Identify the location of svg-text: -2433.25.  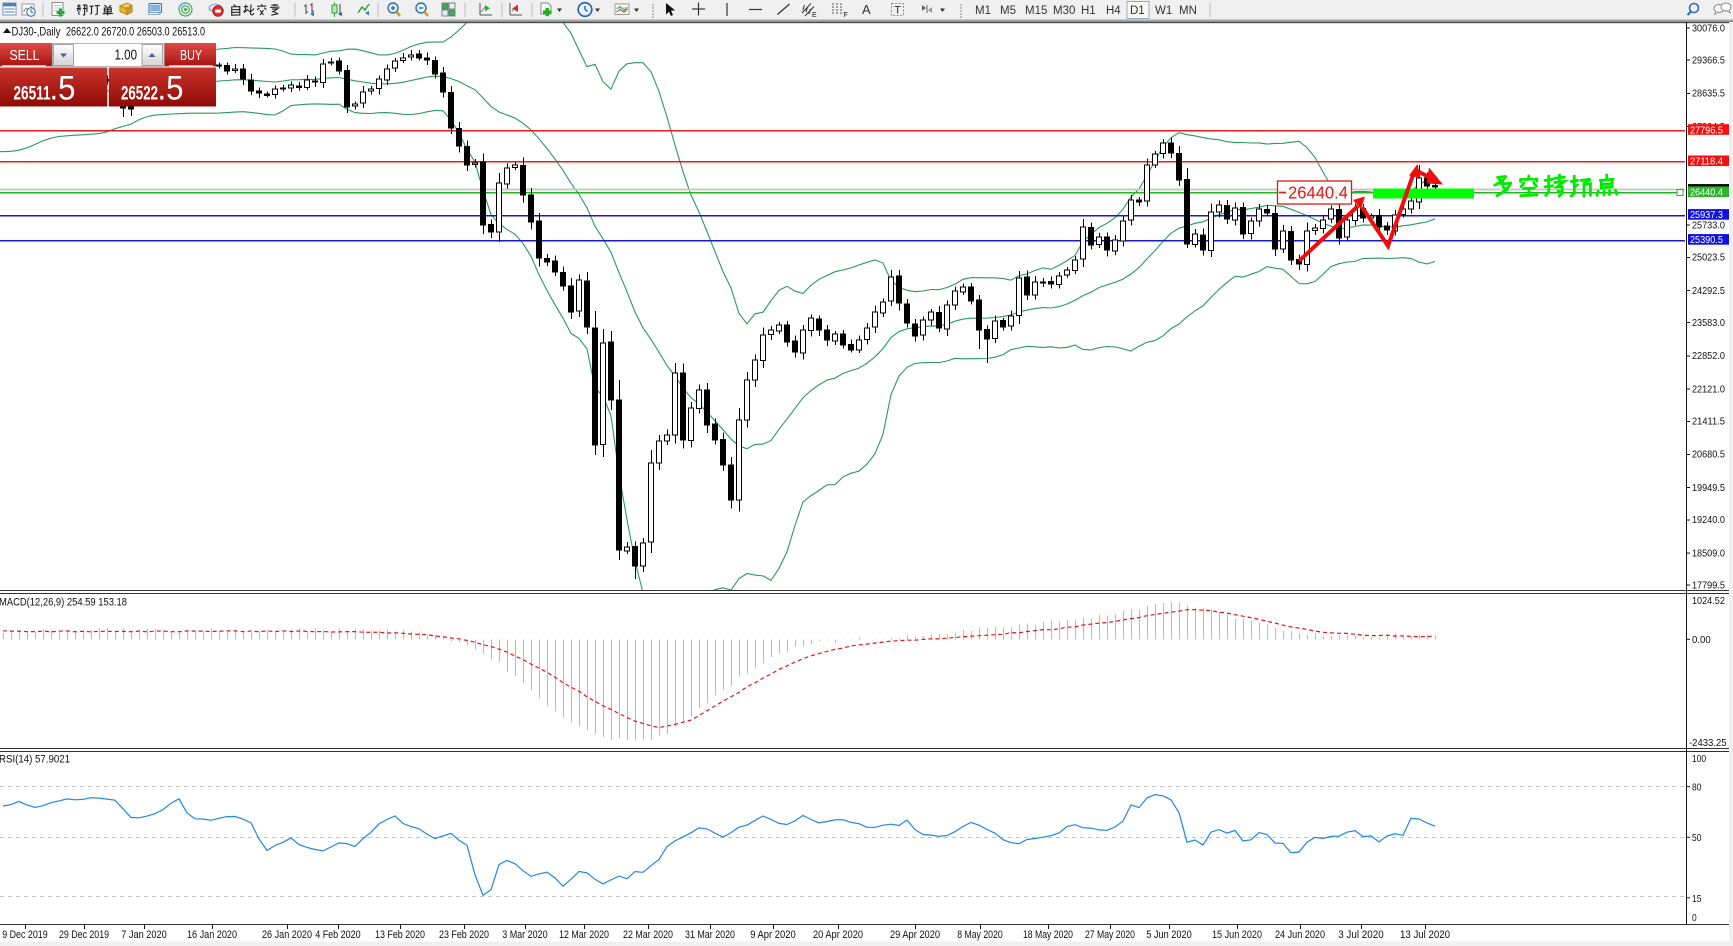
(1708, 743).